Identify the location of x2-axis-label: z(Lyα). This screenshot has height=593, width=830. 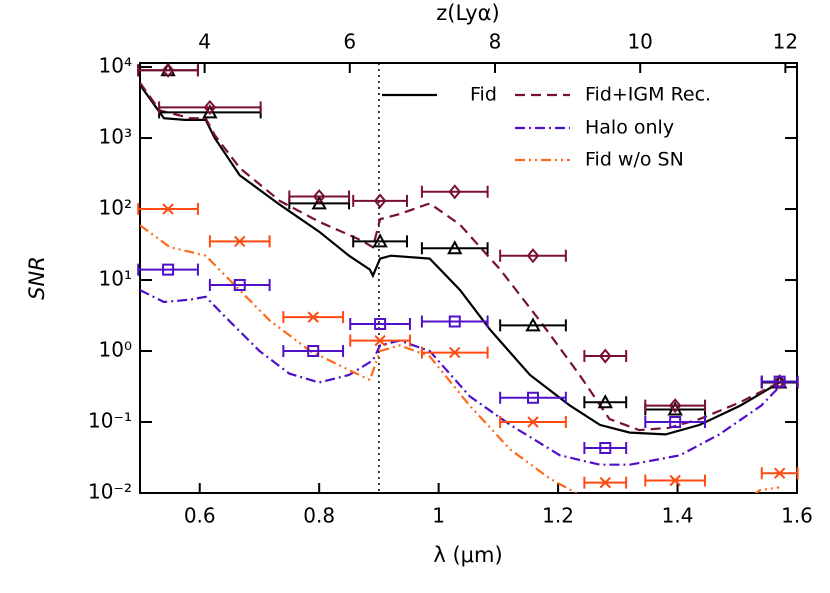
(467, 13).